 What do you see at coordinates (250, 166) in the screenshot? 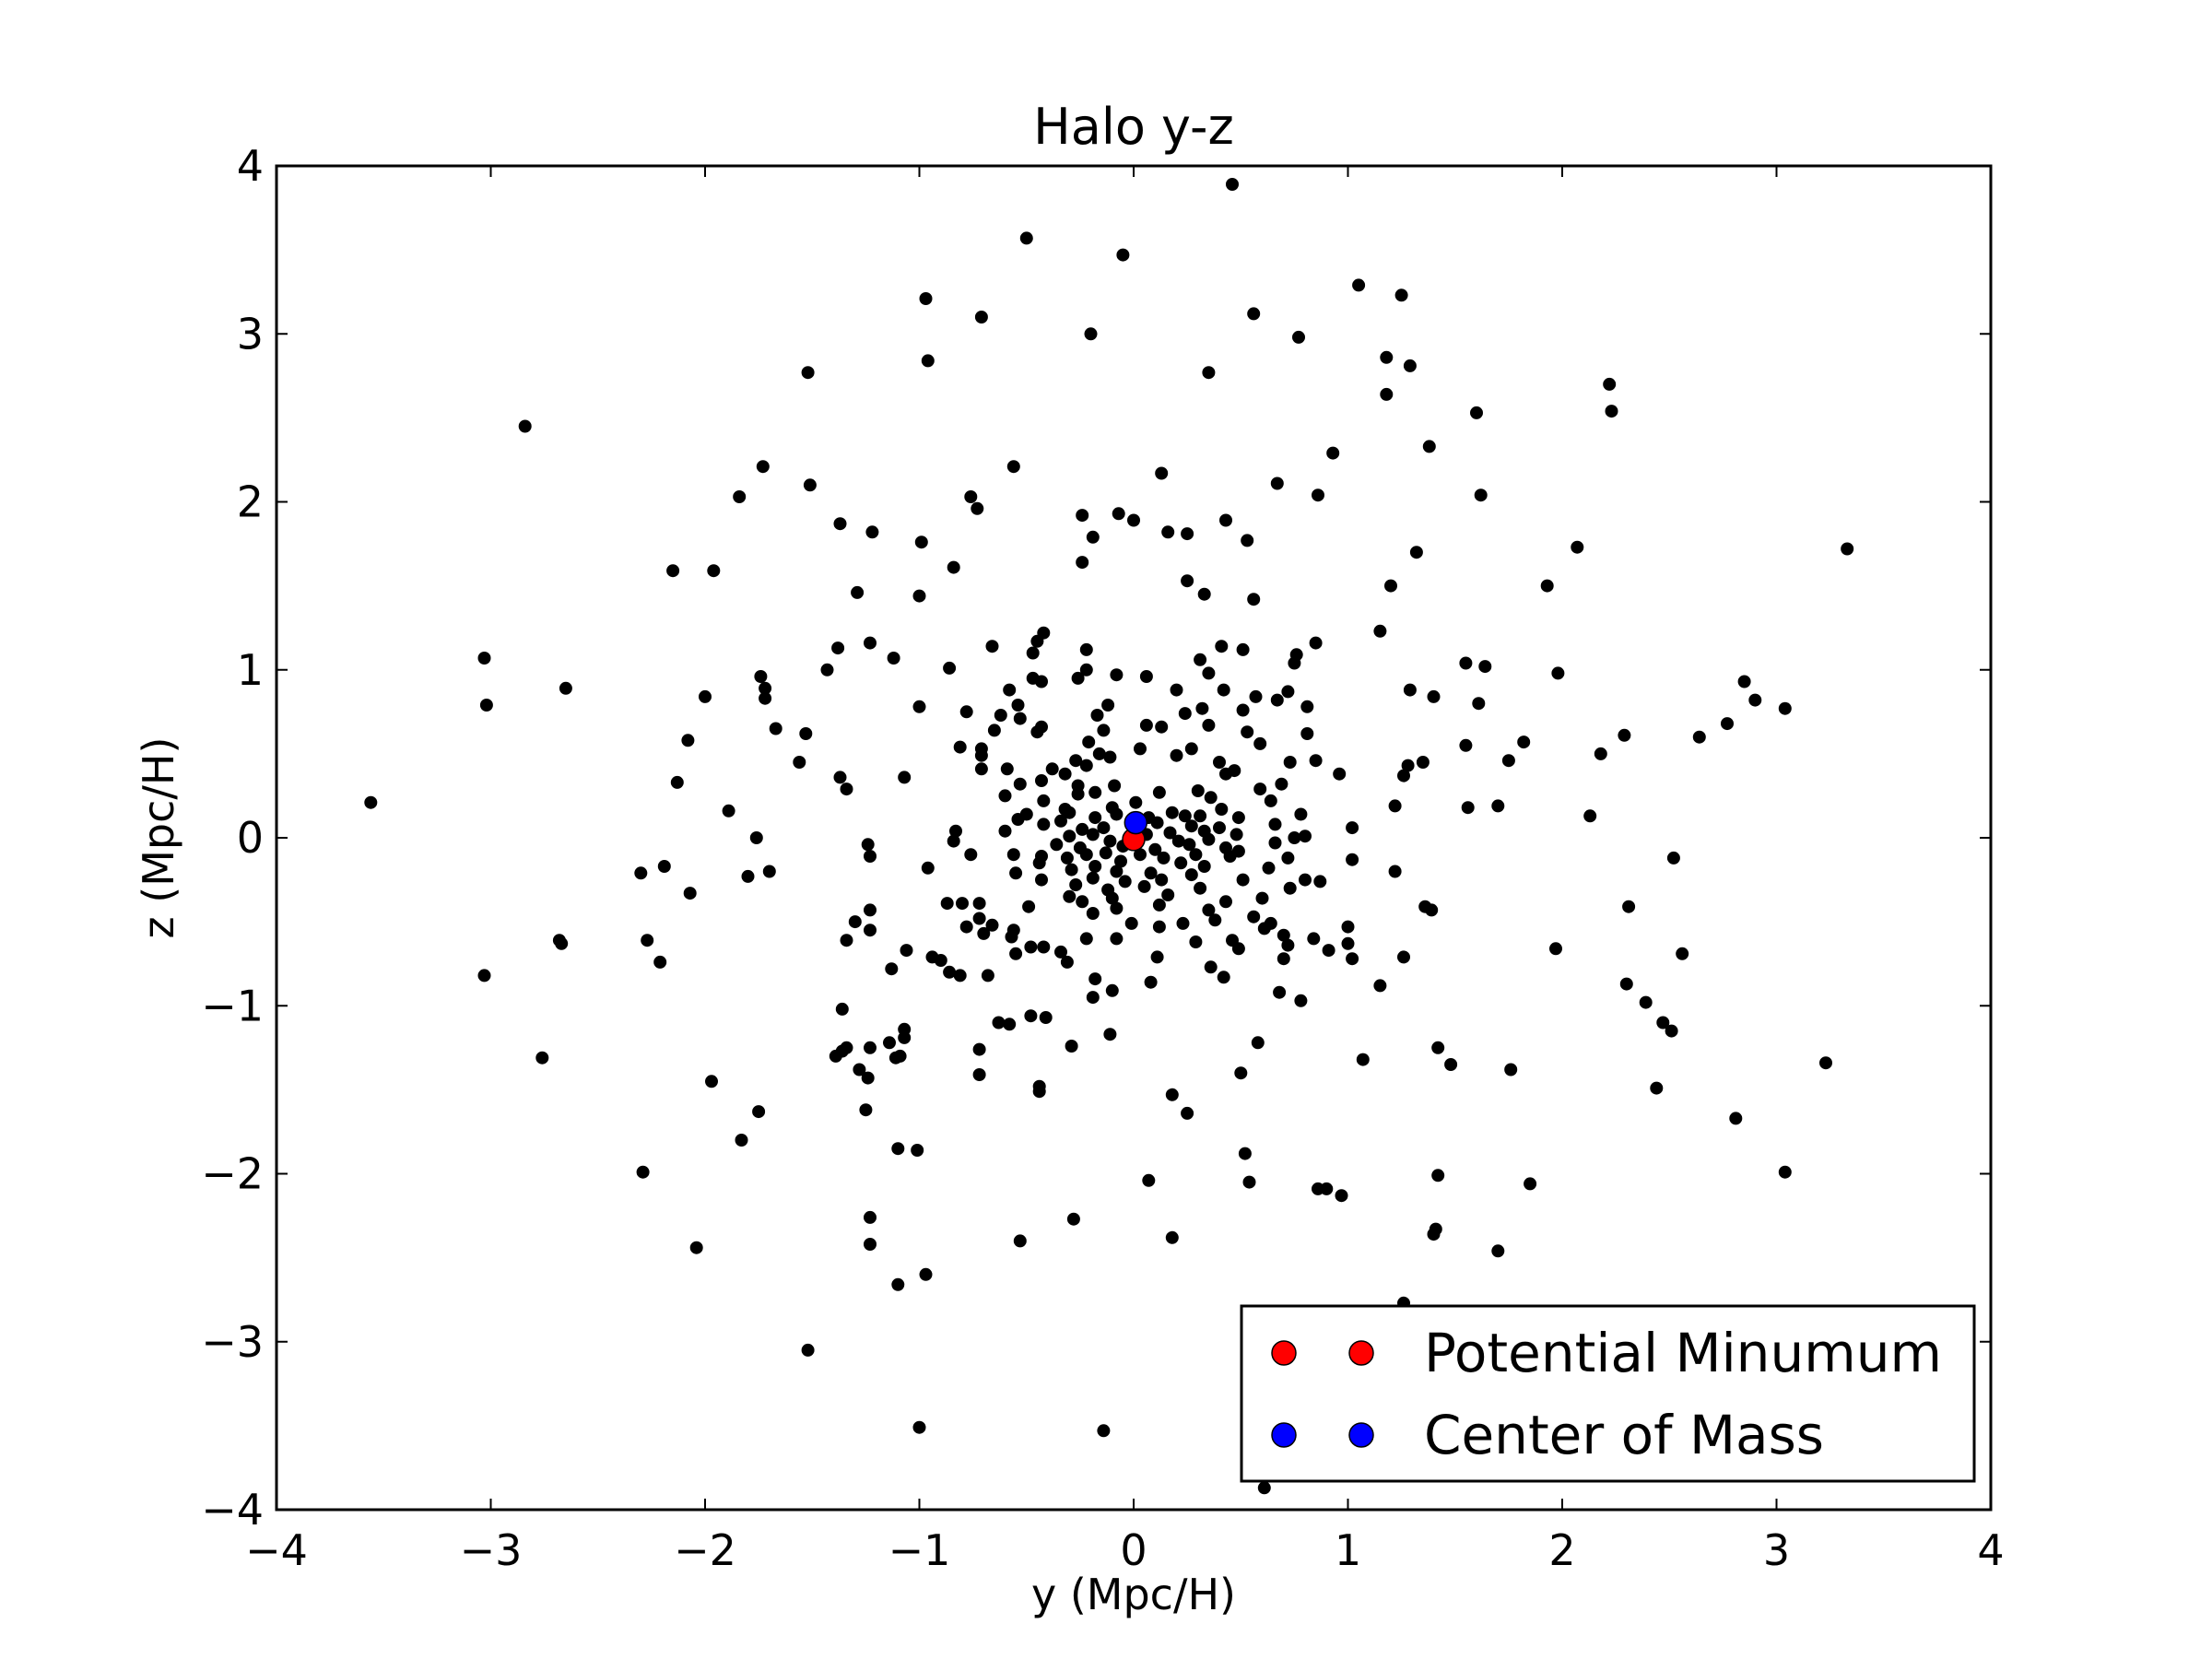
I see `y-tick-label: 4` at bounding box center [250, 166].